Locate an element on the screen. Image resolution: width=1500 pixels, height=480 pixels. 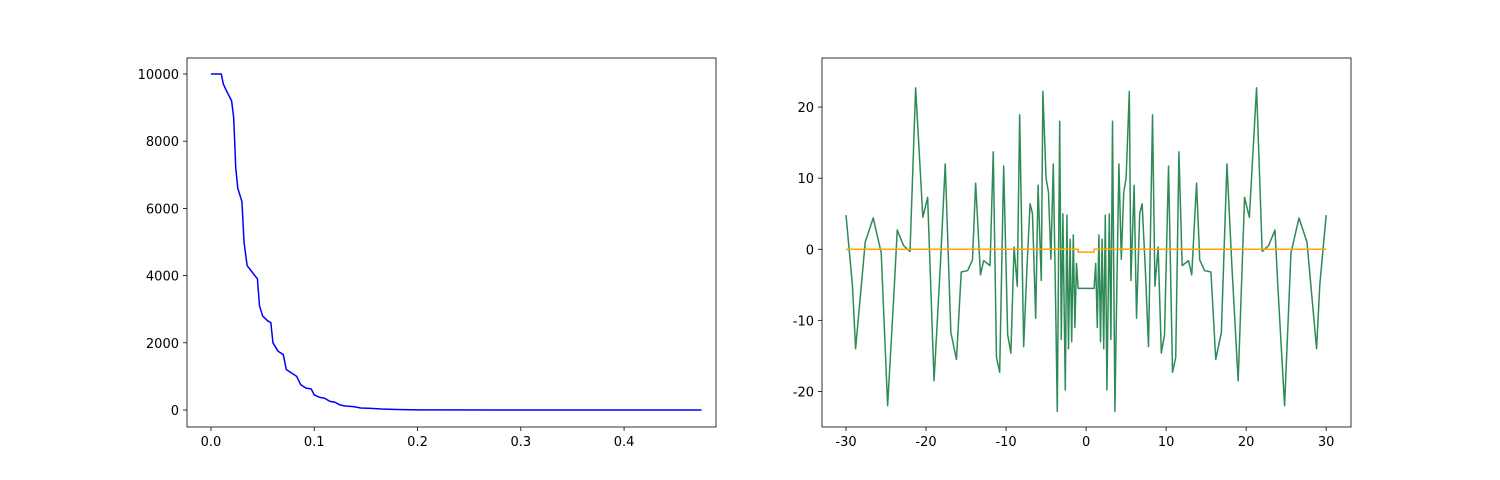
x-tick-label: 0.4 is located at coordinates (624, 442).